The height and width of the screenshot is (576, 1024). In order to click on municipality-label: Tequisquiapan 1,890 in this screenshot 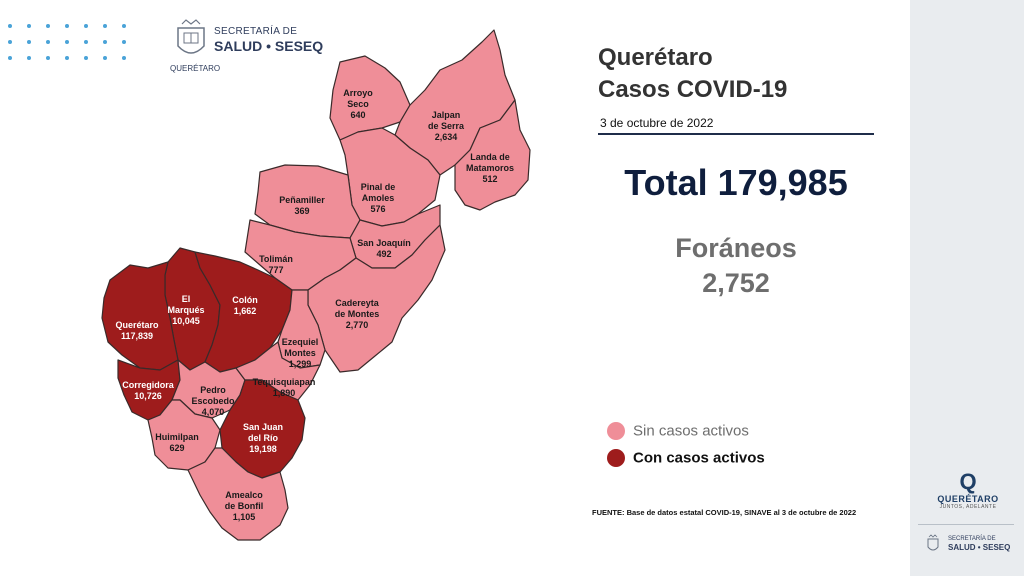, I will do `click(284, 387)`.